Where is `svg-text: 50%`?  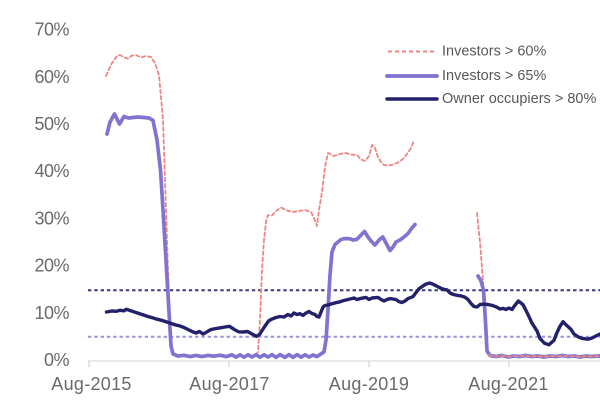 svg-text: 50% is located at coordinates (51, 124).